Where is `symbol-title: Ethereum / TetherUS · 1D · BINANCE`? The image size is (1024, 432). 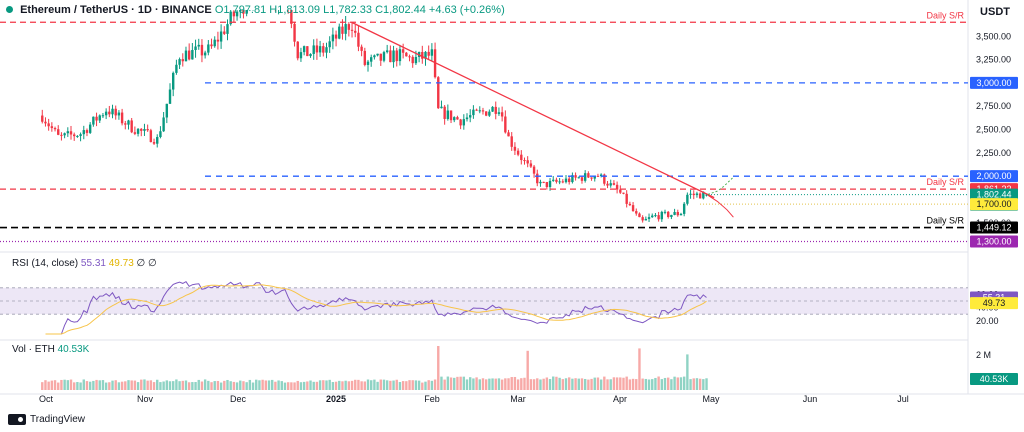 symbol-title: Ethereum / TetherUS · 1D · BINANCE is located at coordinates (116, 10).